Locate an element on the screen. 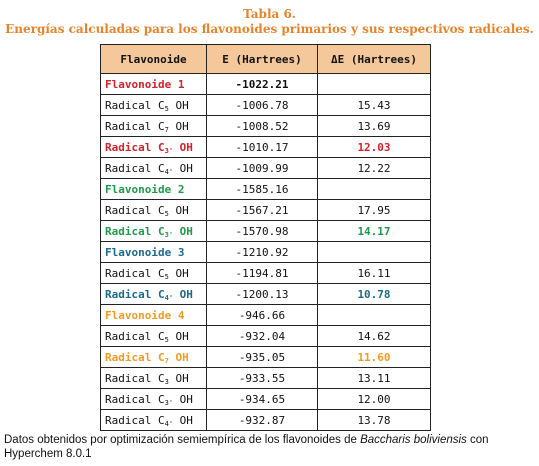 Image resolution: width=539 pixels, height=466 pixels. table-row: Radical C5 OH -1006.78 15.43 is located at coordinates (265, 105).